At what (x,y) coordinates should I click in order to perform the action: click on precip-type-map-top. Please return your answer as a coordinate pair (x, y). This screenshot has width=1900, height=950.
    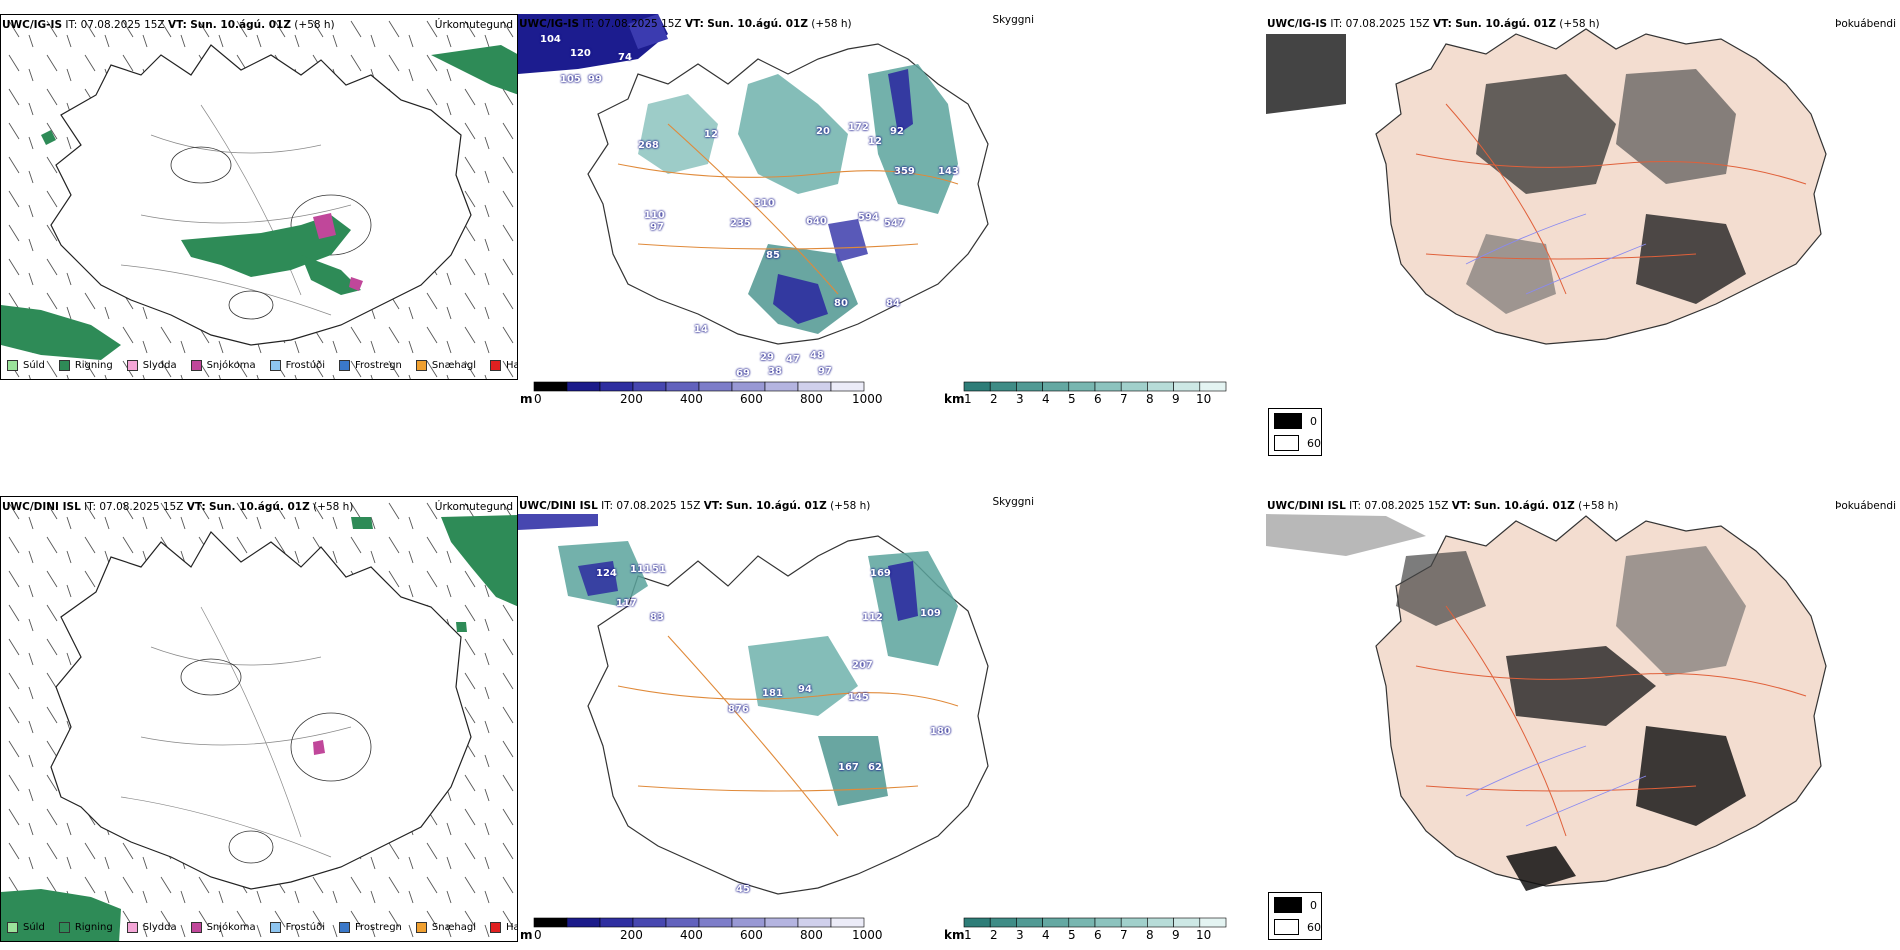
    Looking at the image, I should click on (259, 197).